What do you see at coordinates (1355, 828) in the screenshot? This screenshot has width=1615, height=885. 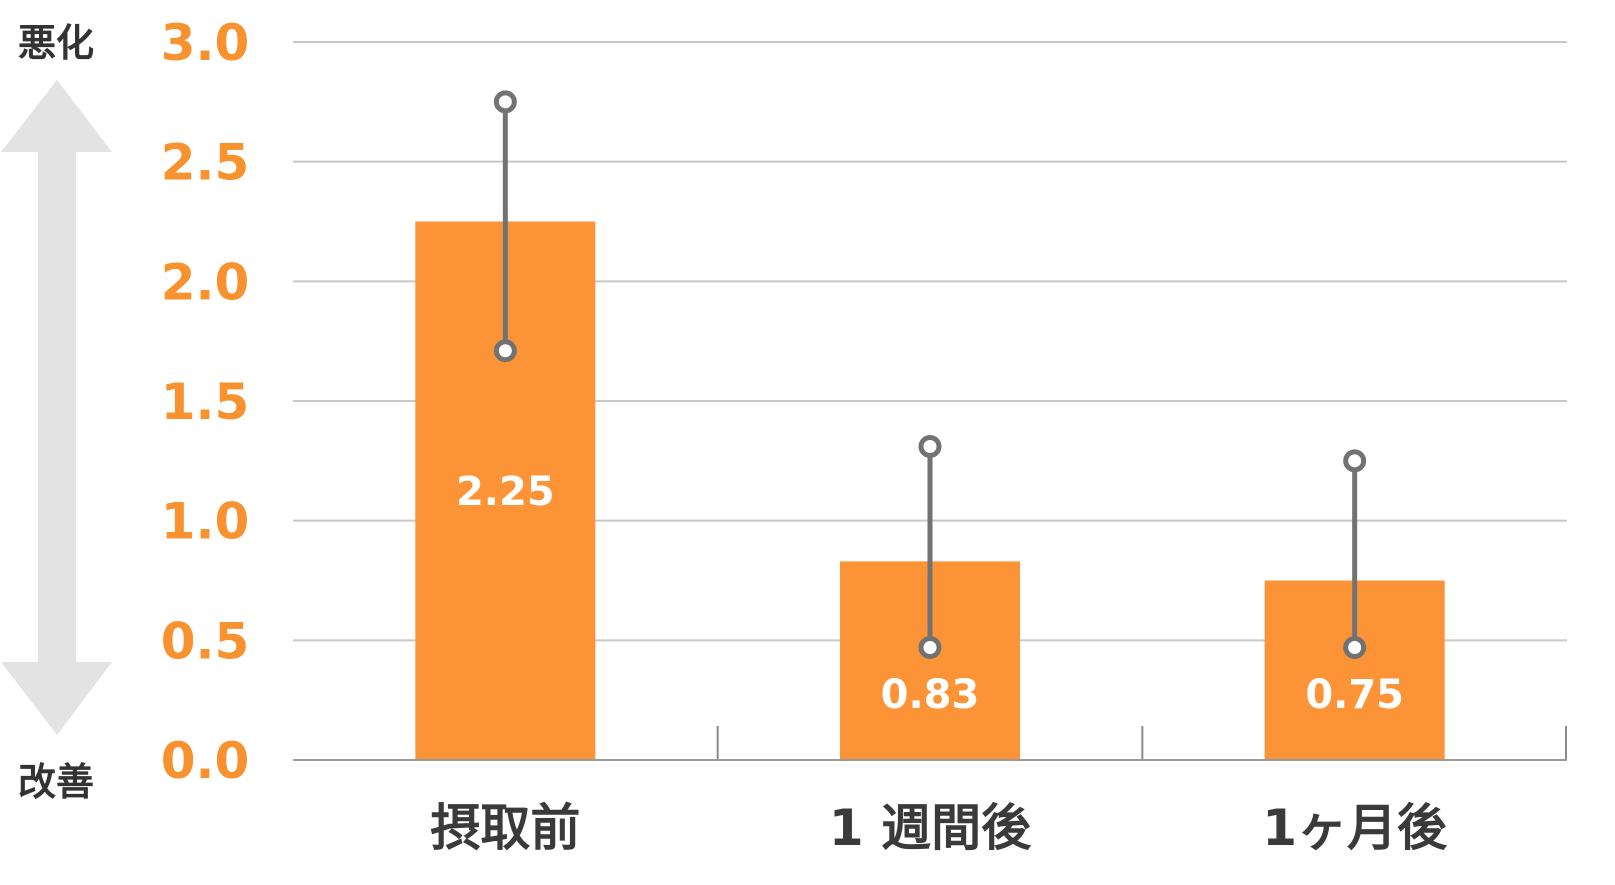 I see `x-tick-label: 1ヶ月後` at bounding box center [1355, 828].